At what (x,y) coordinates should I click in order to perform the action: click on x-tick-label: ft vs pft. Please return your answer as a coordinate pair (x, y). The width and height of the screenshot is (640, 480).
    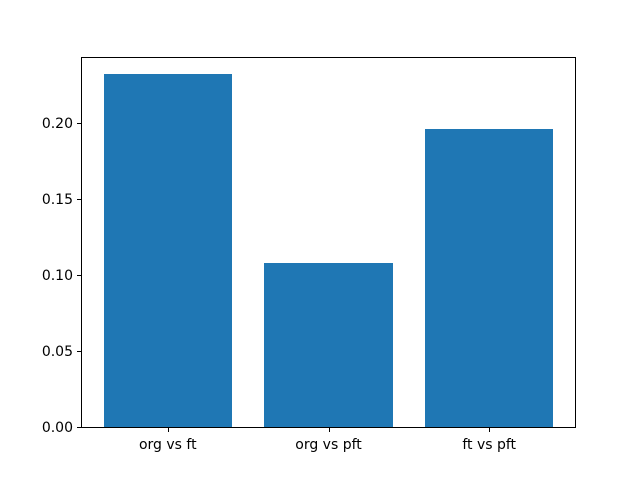
    Looking at the image, I should click on (489, 445).